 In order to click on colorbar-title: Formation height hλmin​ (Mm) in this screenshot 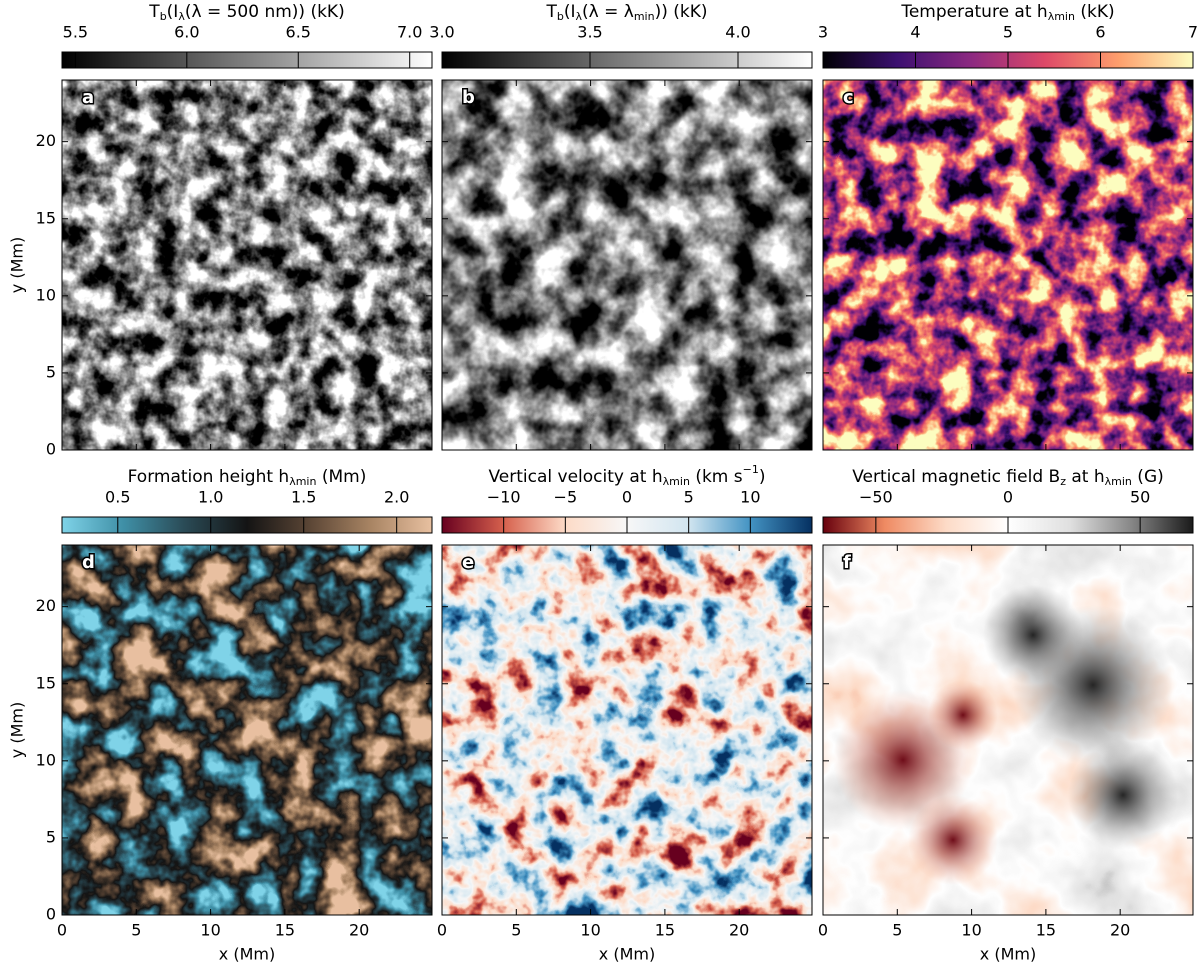, I will do `click(247, 477)`.